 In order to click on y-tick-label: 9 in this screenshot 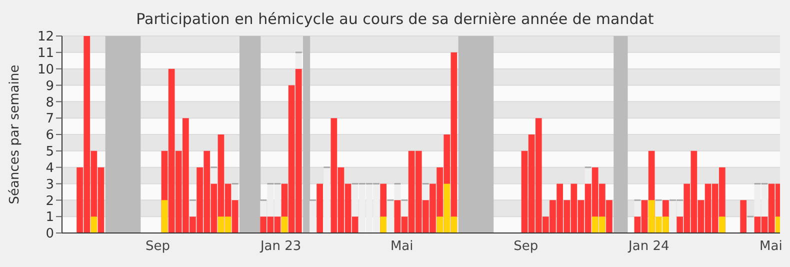, I will do `click(50, 86)`.